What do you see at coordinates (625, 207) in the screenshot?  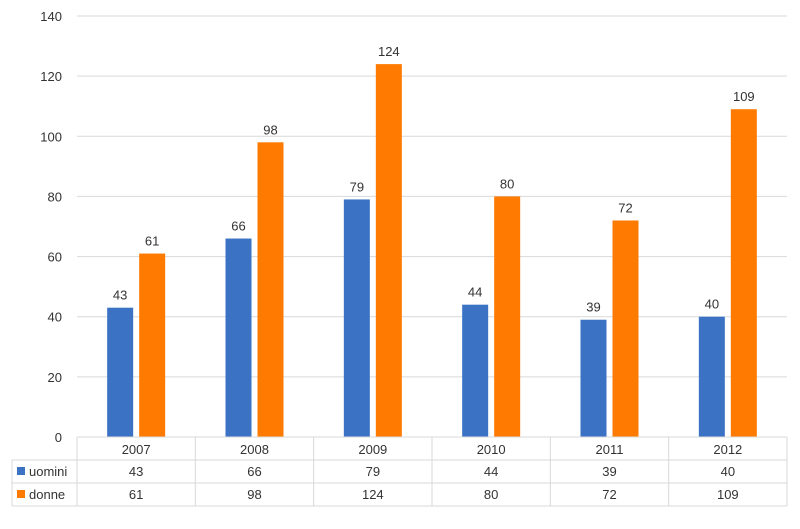 I see `data-label: 72` at bounding box center [625, 207].